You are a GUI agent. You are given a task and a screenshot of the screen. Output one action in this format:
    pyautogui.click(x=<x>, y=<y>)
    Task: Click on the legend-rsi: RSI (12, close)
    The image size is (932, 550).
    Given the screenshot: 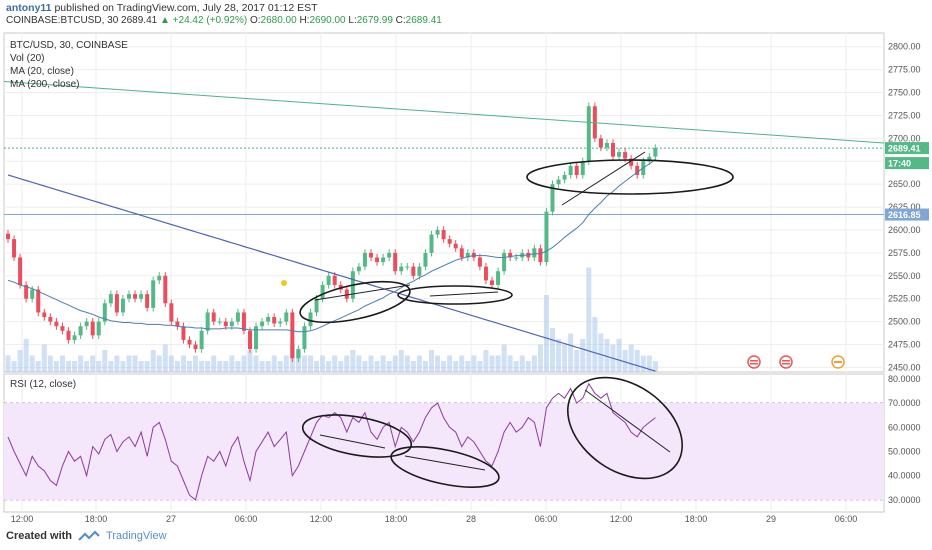 What is the action you would take?
    pyautogui.click(x=43, y=384)
    